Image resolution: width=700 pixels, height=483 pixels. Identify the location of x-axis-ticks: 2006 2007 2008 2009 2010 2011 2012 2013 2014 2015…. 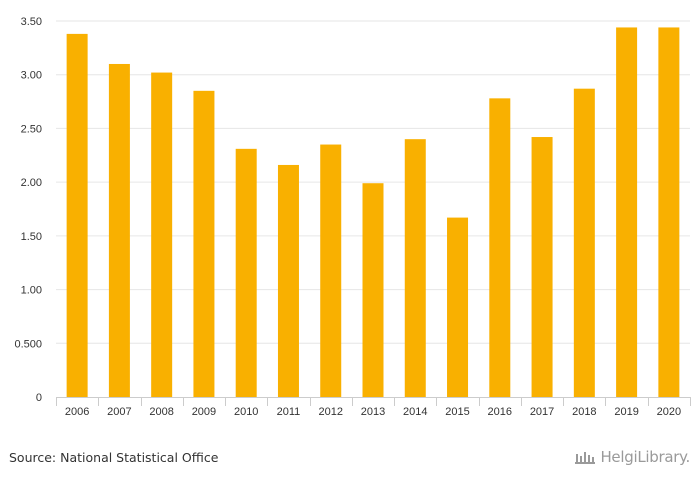
(373, 412).